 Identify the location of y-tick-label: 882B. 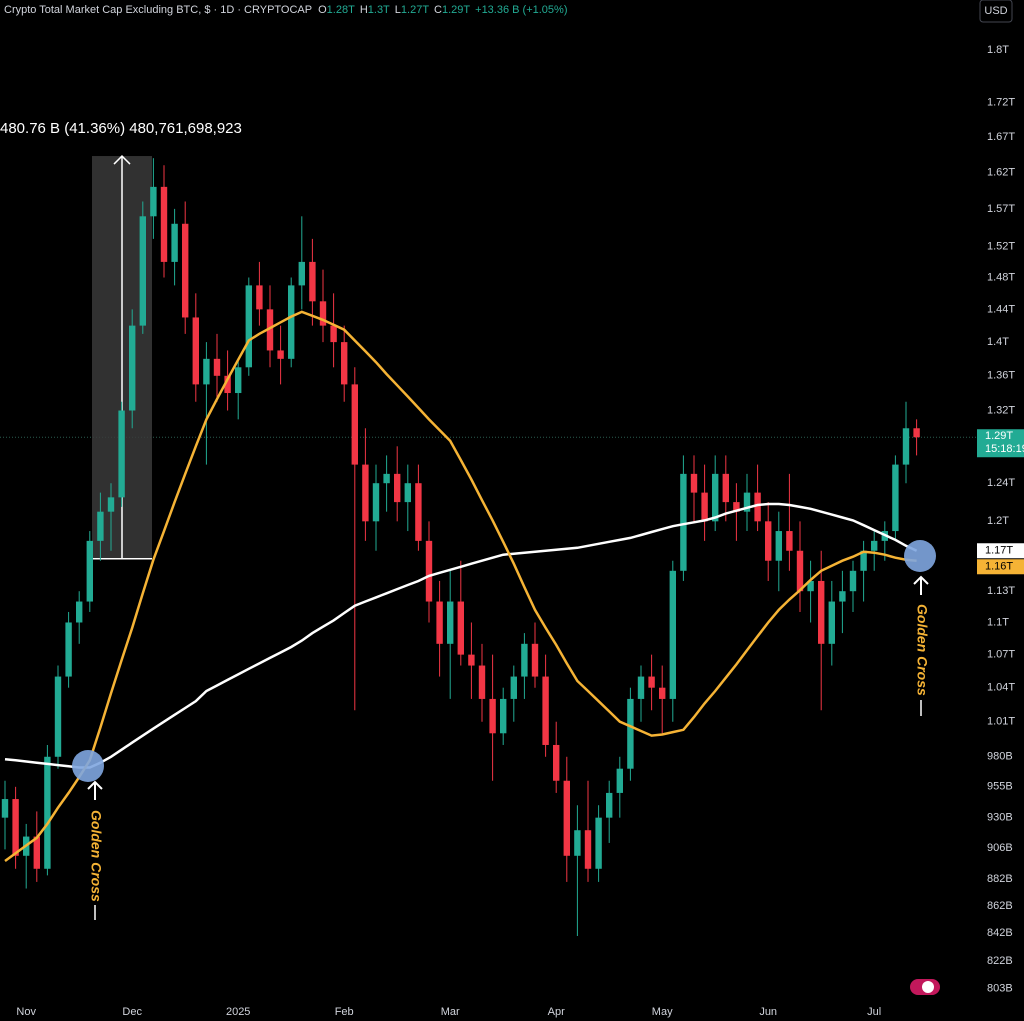
(1000, 879).